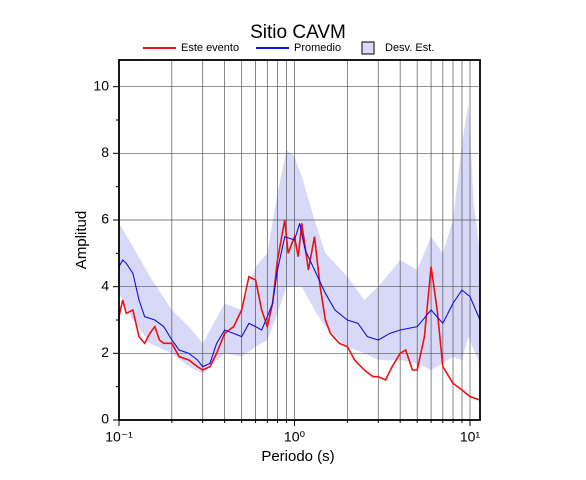 The image size is (586, 480). Describe the element at coordinates (295, 437) in the screenshot. I see `x-tick-label: 10⁰` at that location.